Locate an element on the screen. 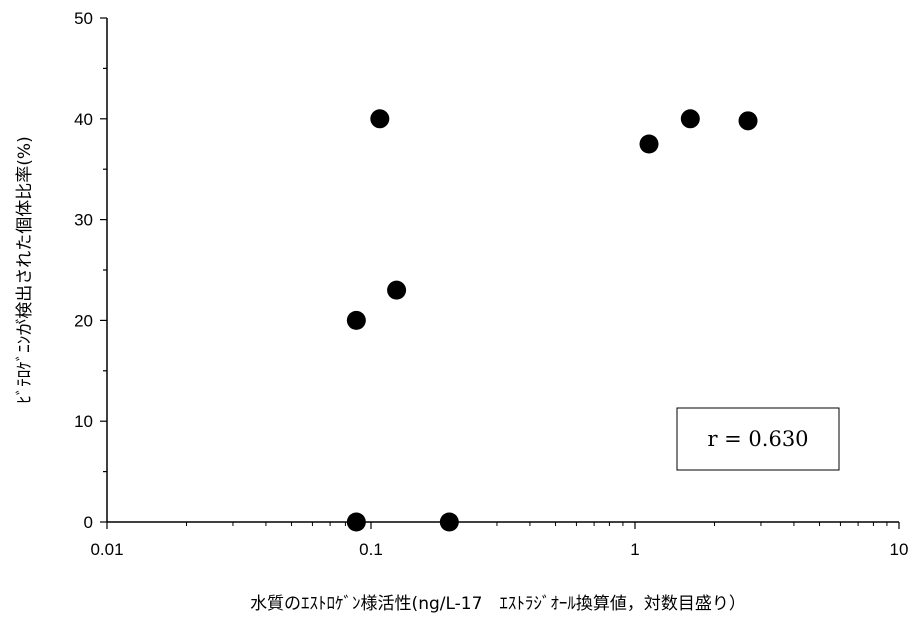 This screenshot has width=915, height=621. correlation-annotation: r = 0.630 is located at coordinates (757, 439).